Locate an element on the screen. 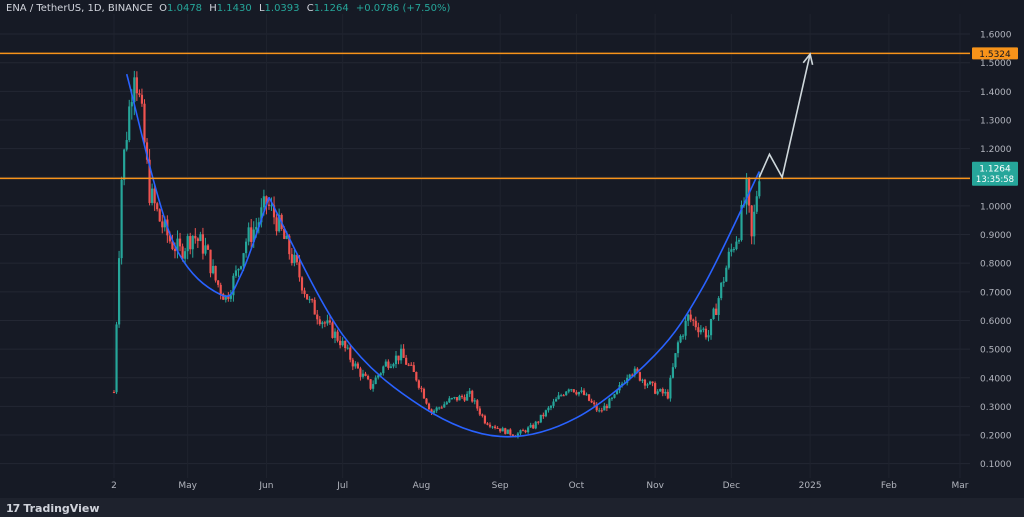  low-label: L is located at coordinates (261, 8).